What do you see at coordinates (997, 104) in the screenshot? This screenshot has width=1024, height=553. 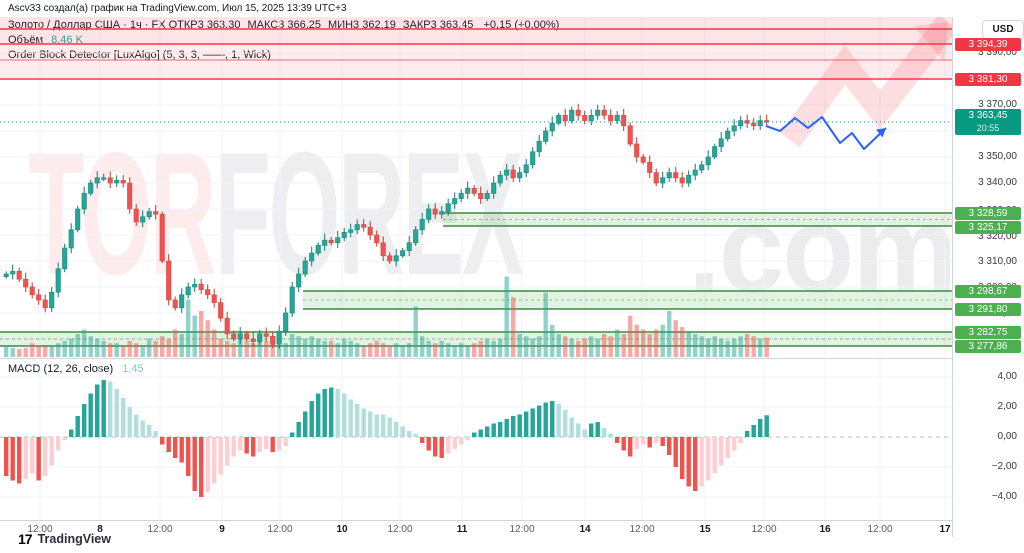 I see `price-axis-label: 3 370,00` at bounding box center [997, 104].